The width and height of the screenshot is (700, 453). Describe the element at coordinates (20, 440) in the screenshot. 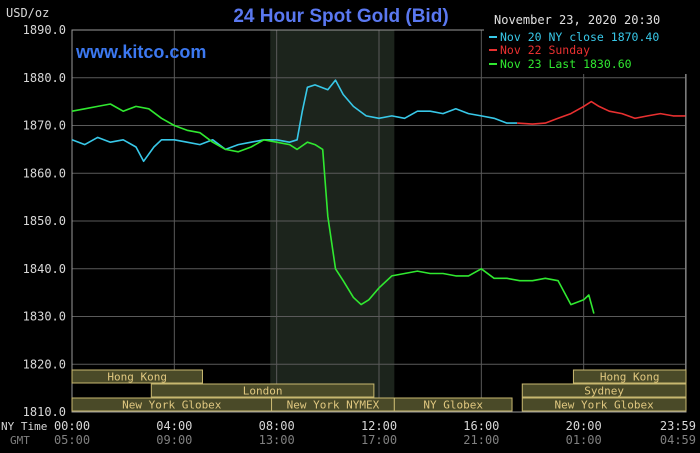

I see `x-row-label-gmt: GMT` at that location.